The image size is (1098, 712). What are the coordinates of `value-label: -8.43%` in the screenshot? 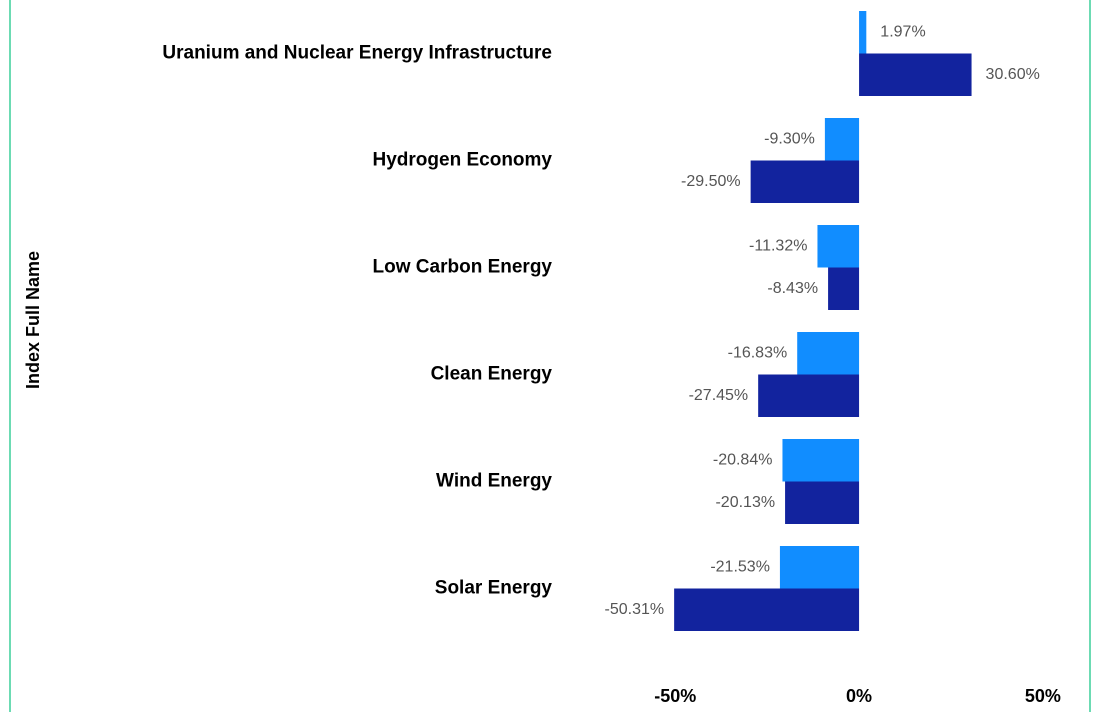 It's located at (792, 288).